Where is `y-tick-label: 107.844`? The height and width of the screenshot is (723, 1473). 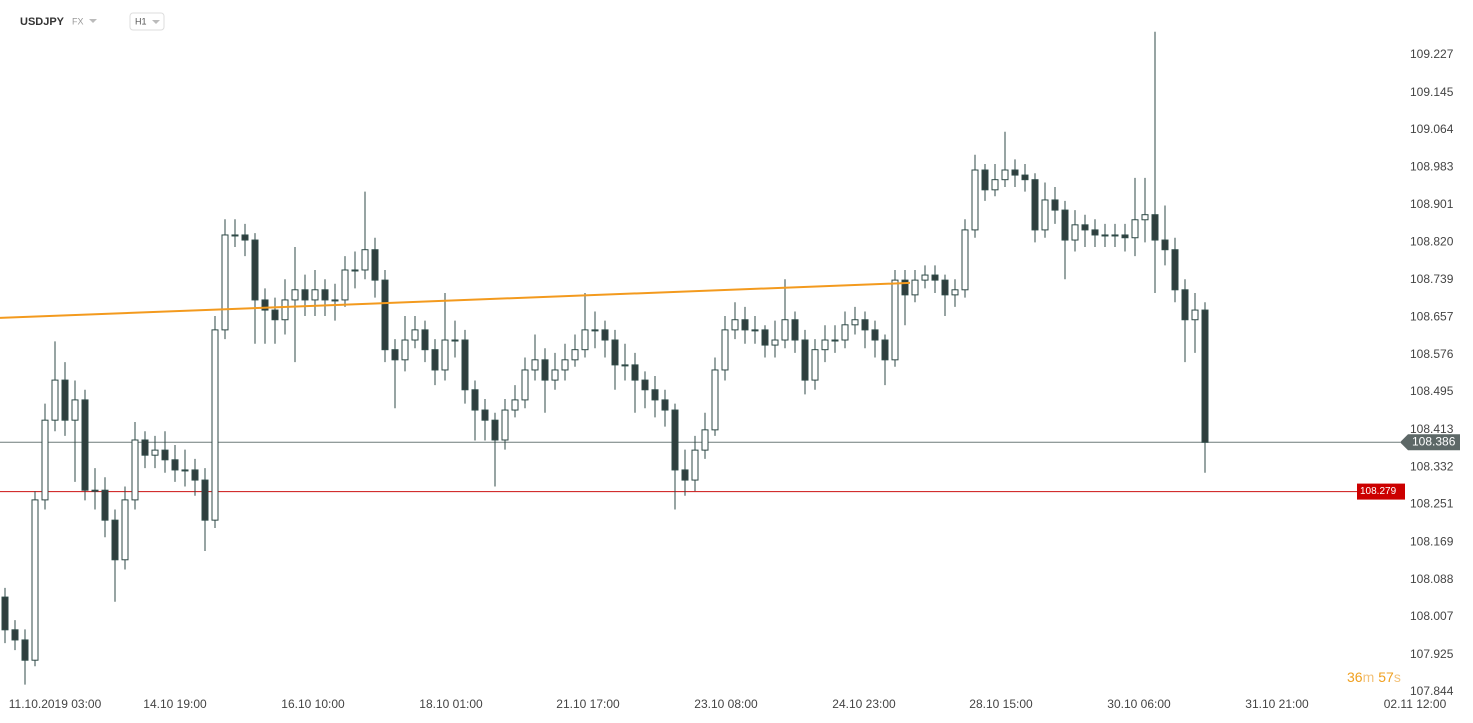
y-tick-label: 107.844 is located at coordinates (1432, 691).